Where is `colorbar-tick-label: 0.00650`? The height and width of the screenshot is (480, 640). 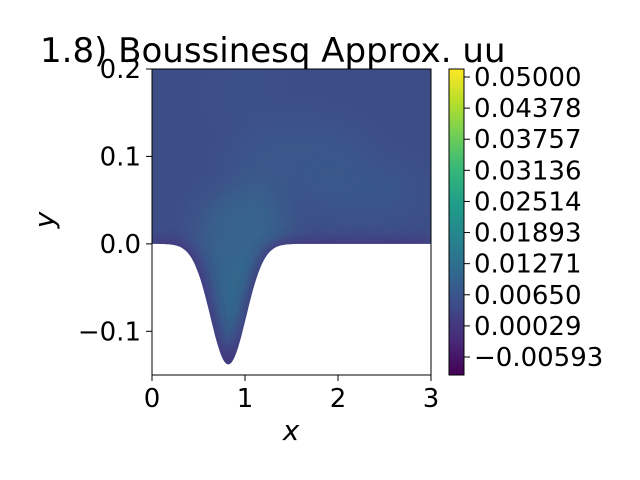
colorbar-tick-label: 0.00650 is located at coordinates (528, 296).